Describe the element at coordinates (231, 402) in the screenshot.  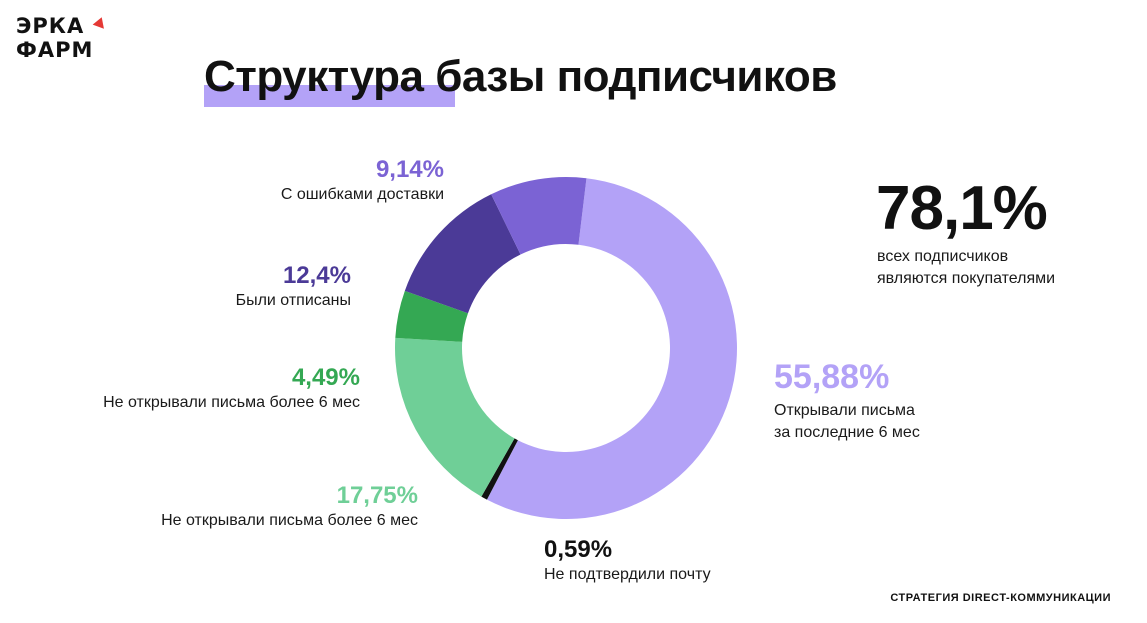
I see `desc-not-opened-449: Не открывали письма более 6 мес` at that location.